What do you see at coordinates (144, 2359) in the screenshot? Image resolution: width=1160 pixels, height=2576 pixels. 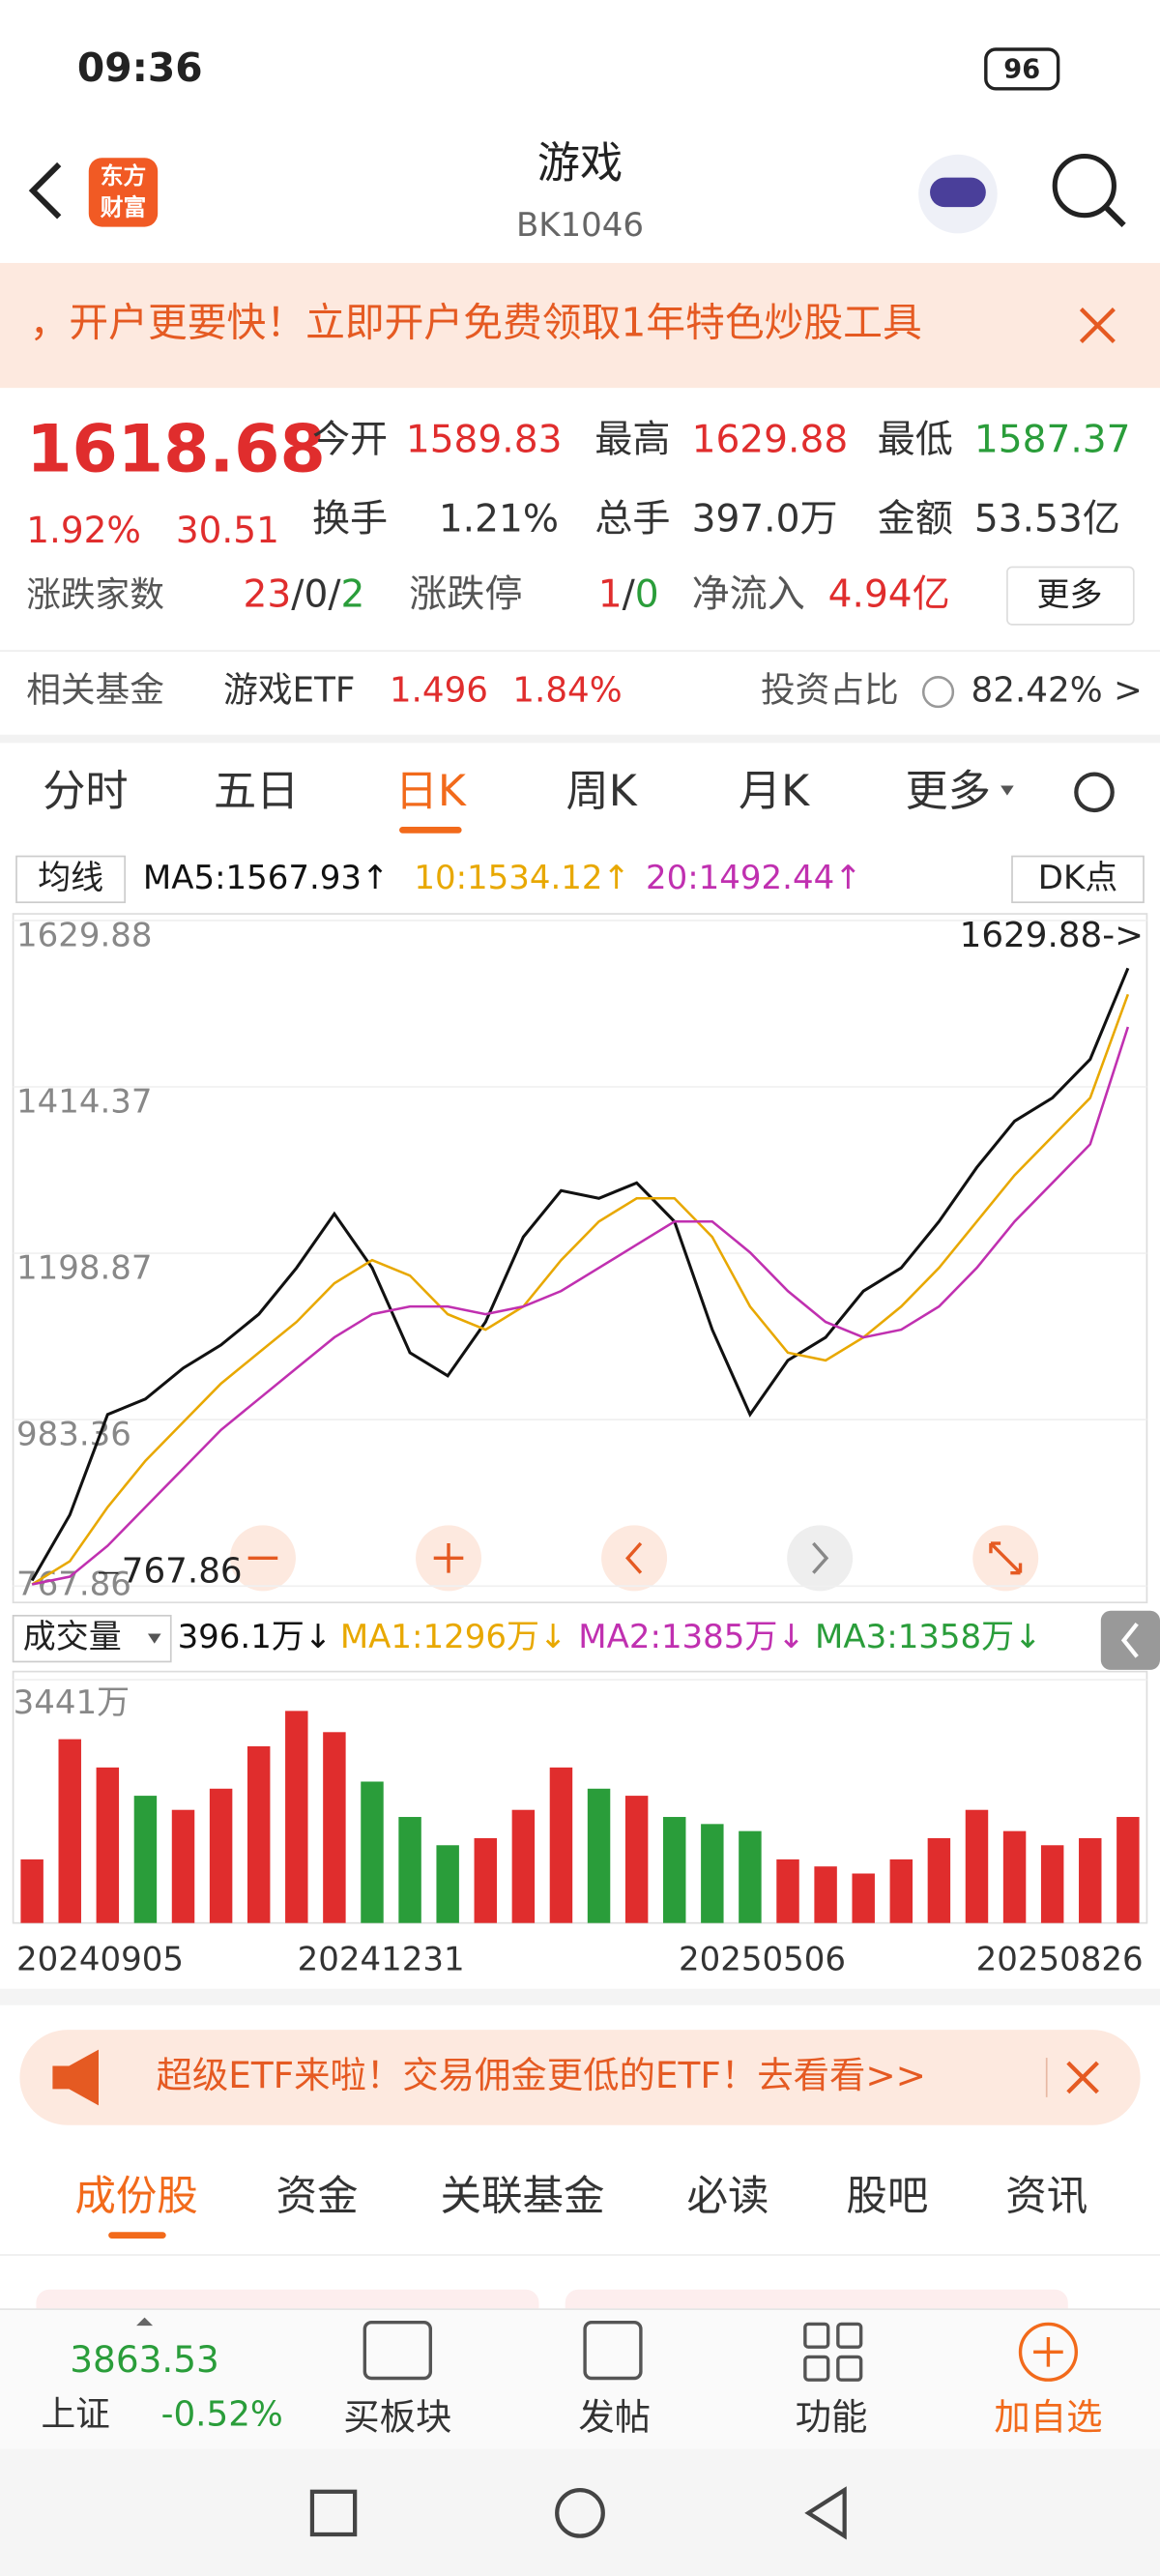 I see `index-value: 3863.53` at bounding box center [144, 2359].